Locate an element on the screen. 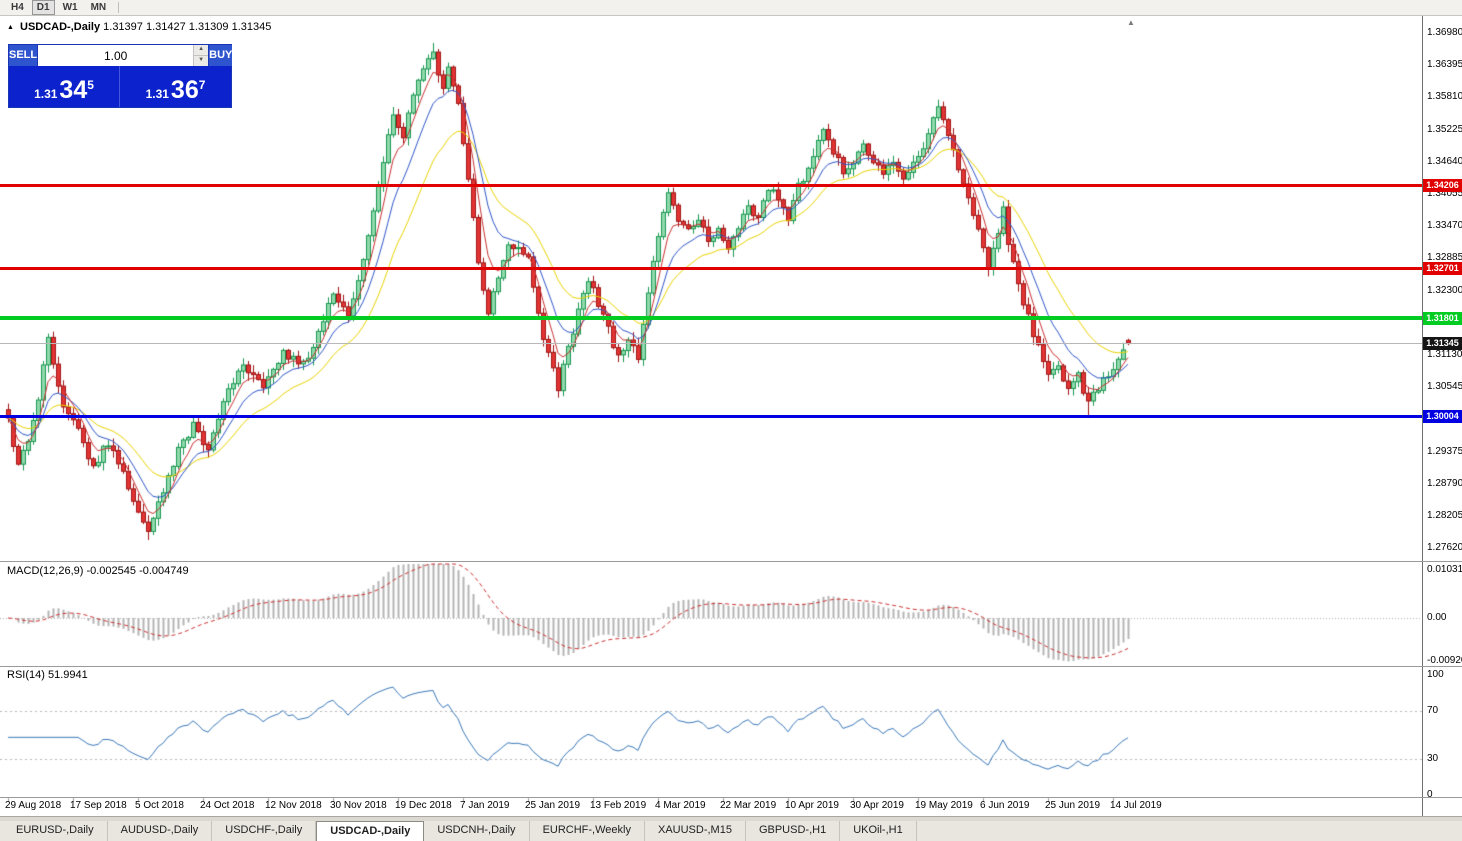 The height and width of the screenshot is (841, 1462). one-click-trading-panel: SELL ▲ ▼ BUY 1.31 34 5 1.31 36 7 is located at coordinates (120, 76).